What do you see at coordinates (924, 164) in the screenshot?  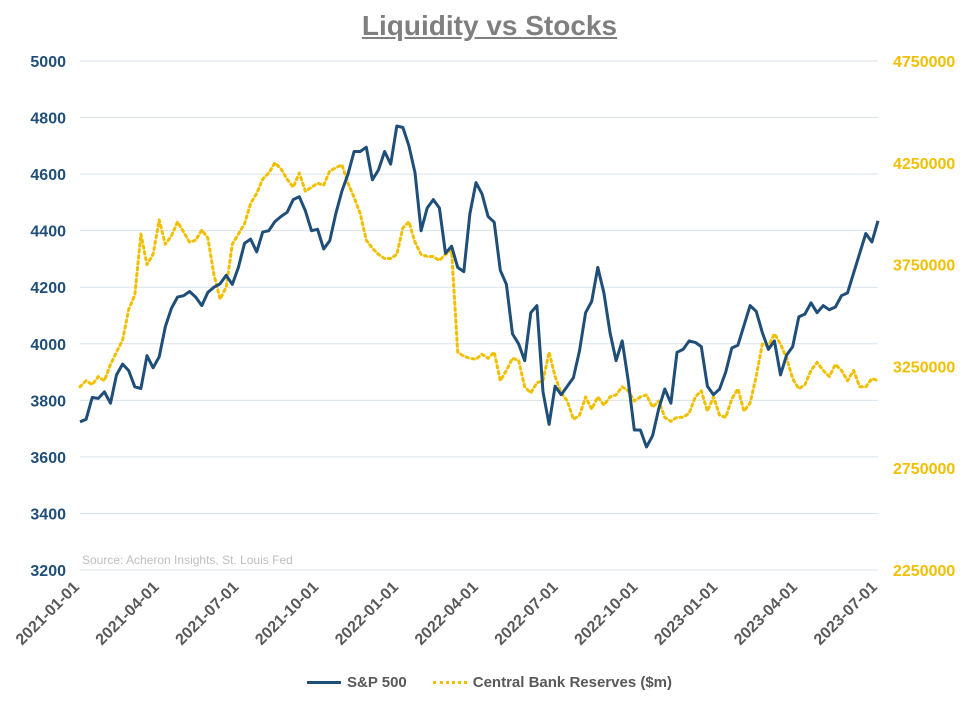 I see `right-tick-label: 4250000` at bounding box center [924, 164].